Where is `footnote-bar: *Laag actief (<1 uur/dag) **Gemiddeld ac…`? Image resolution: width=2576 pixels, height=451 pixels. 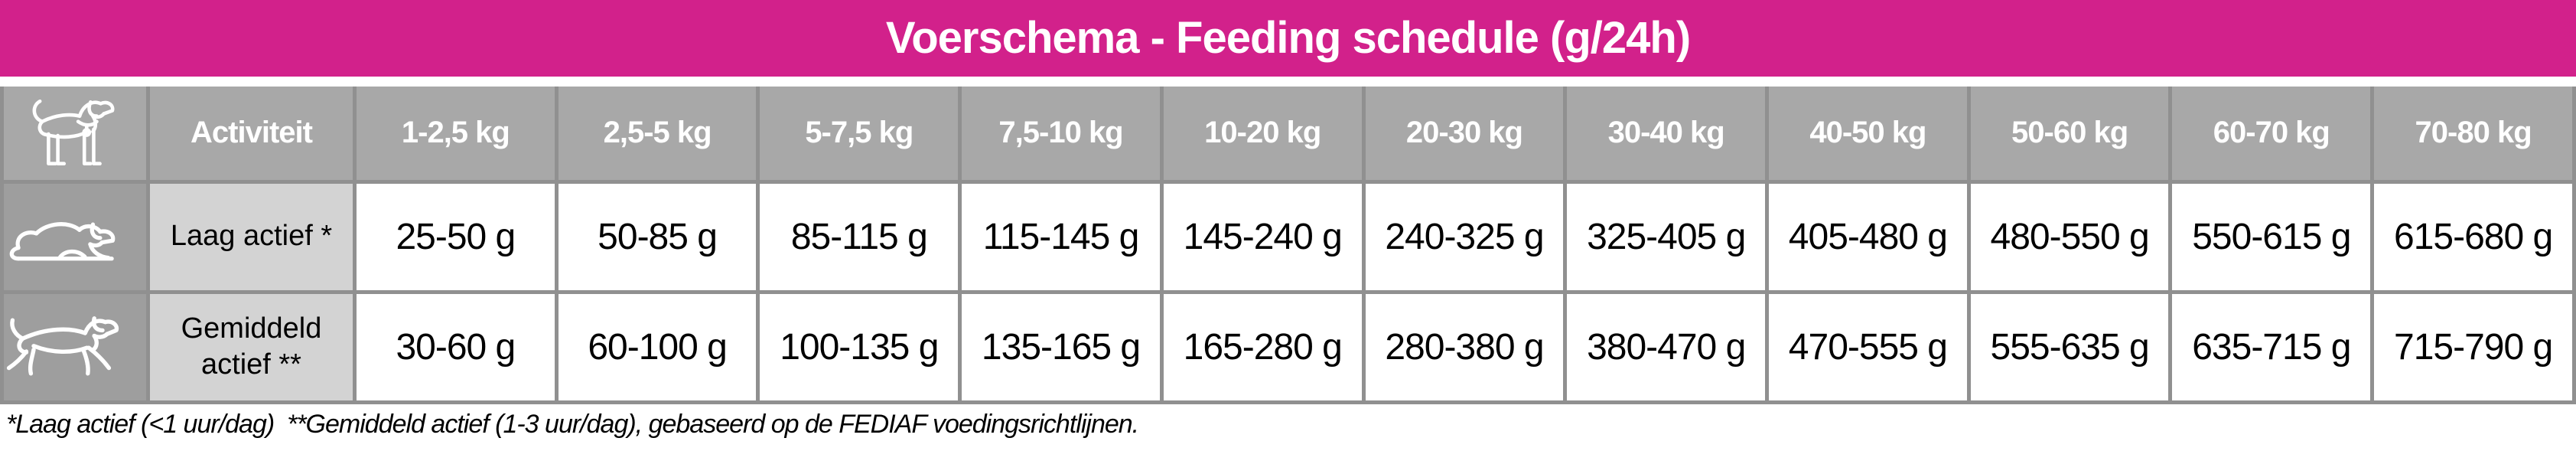 footnote-bar: *Laag actief (<1 uur/dag) **Gemiddeld ac… is located at coordinates (1288, 425).